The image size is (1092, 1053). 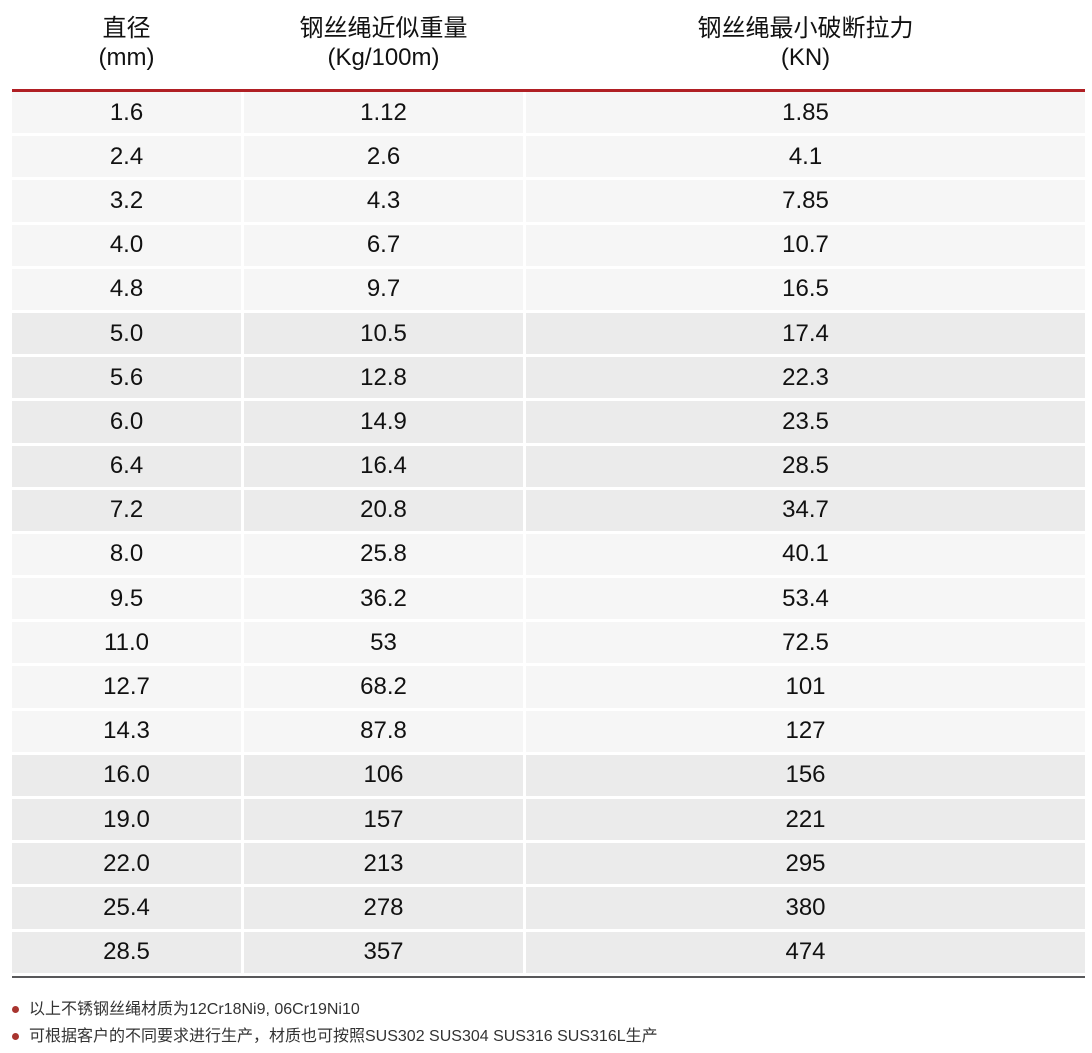 What do you see at coordinates (126, 289) in the screenshot?
I see `table-cell: 4.8` at bounding box center [126, 289].